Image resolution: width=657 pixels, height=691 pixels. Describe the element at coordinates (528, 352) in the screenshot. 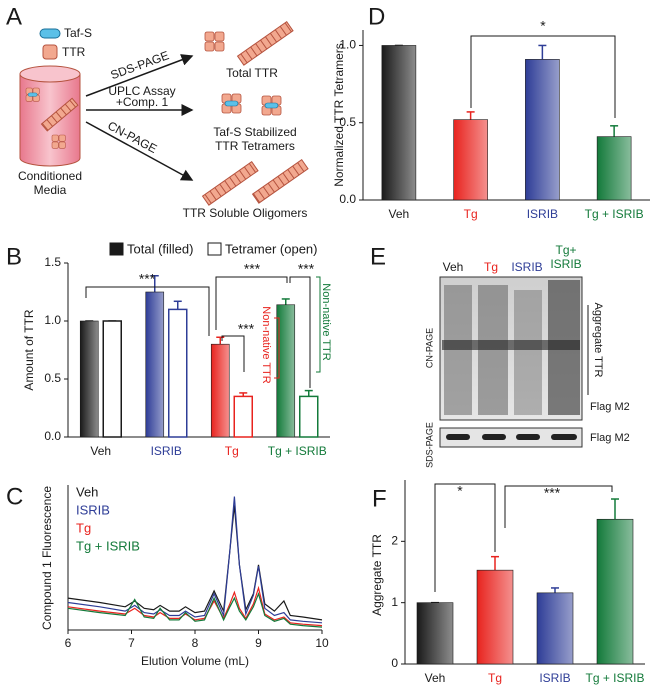

I see `lane-smear` at that location.